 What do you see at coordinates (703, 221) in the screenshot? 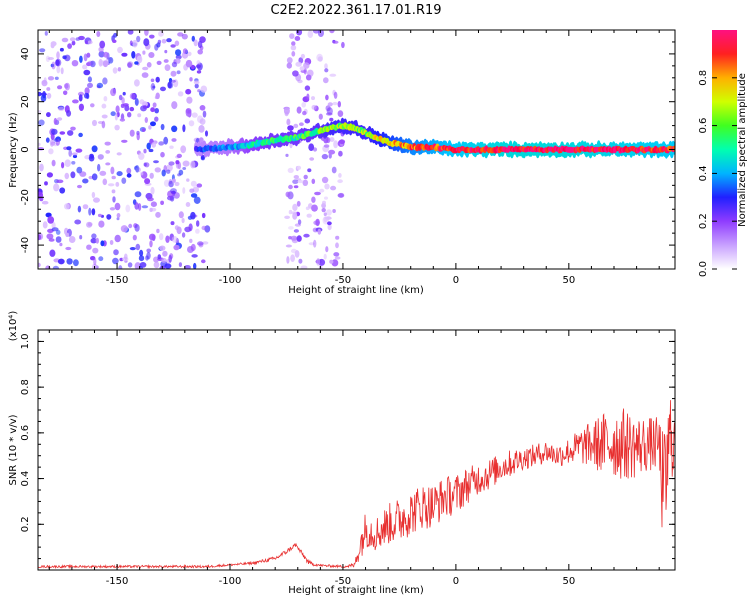
I see `colorbar-tick-label: 0.2` at bounding box center [703, 221].